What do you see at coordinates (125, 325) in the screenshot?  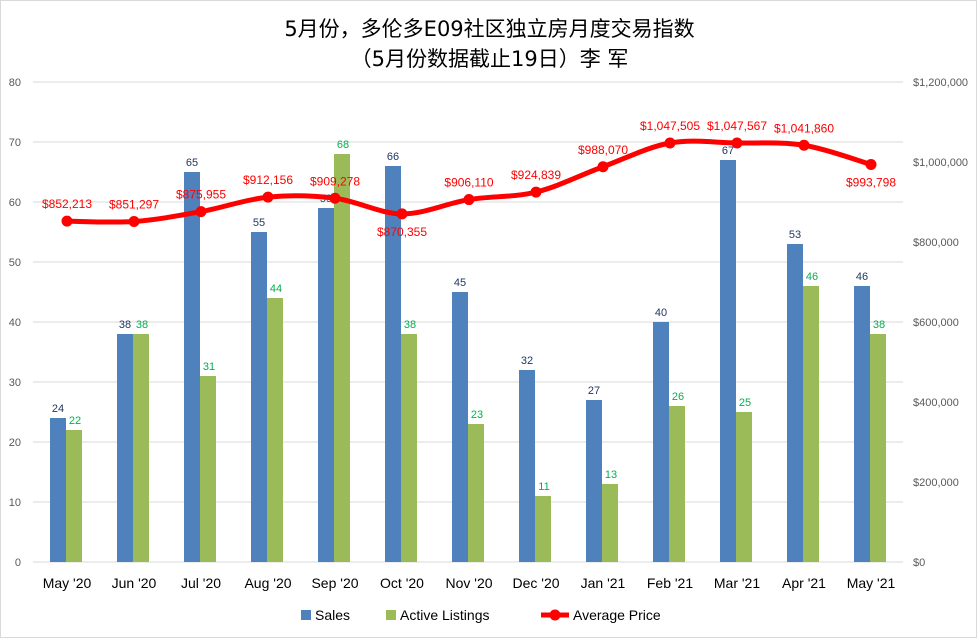 I see `sales-data-label: 38` at bounding box center [125, 325].